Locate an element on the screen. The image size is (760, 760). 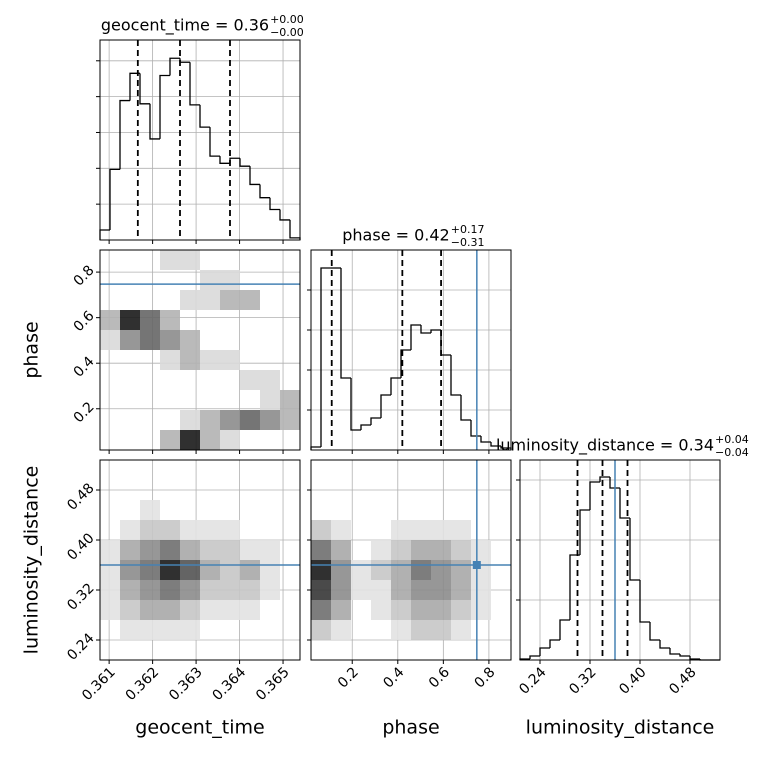
title-upper: +0.04 is located at coordinates (732, 439).